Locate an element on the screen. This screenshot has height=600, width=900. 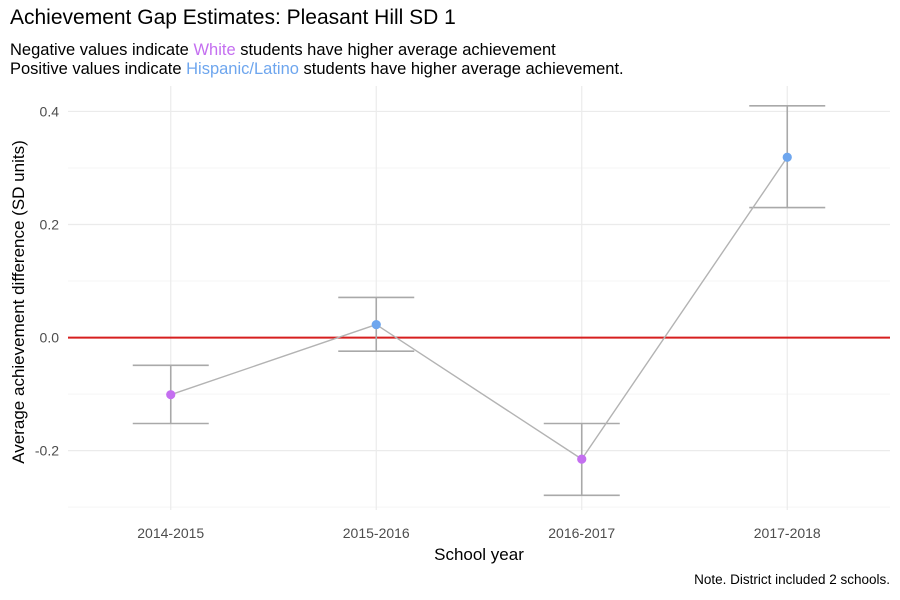
subtitle-line1-prefix: Negative values indicate is located at coordinates (102, 50).